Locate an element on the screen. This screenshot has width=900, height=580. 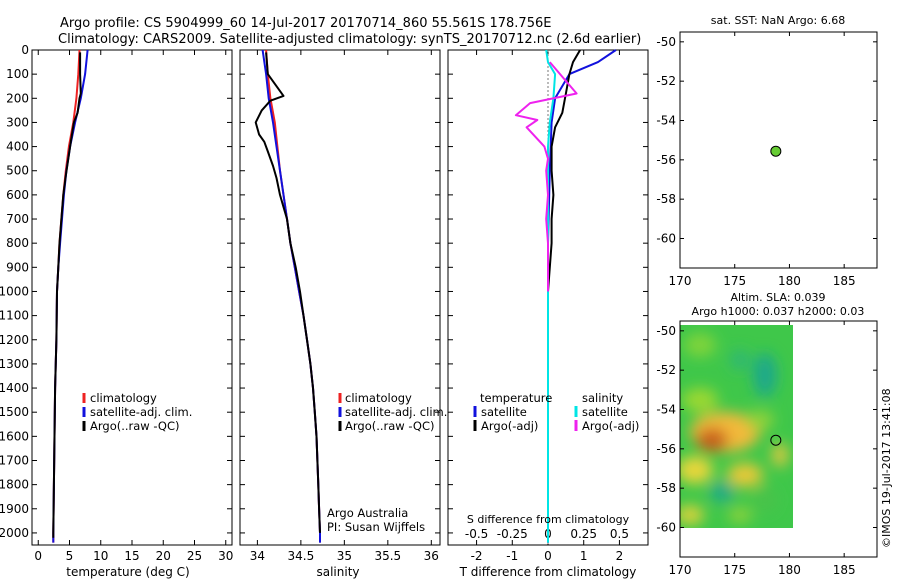
legend-sat-salinity: satellite is located at coordinates (605, 412).